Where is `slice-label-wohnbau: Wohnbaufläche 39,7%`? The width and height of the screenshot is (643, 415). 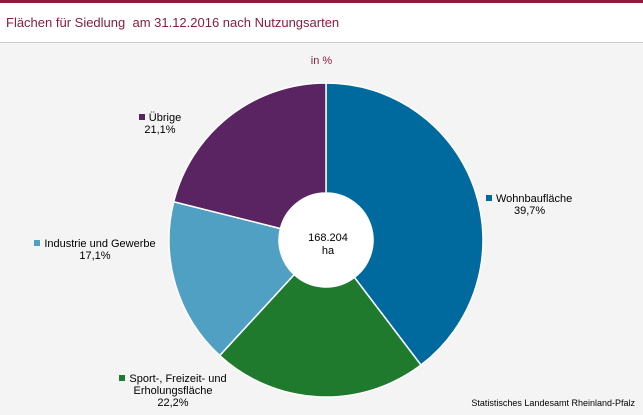
slice-label-wohnbau: Wohnbaufläche 39,7% is located at coordinates (529, 205).